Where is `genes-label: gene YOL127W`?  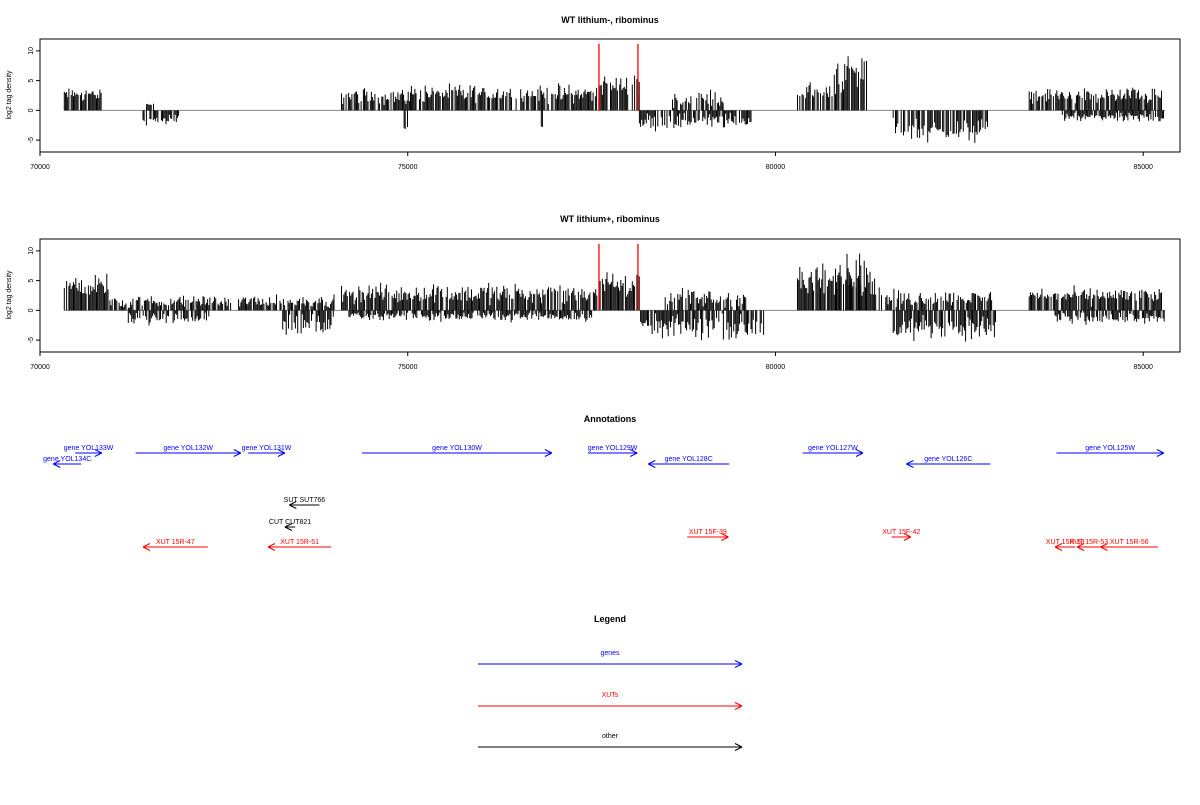
genes-label: gene YOL127W is located at coordinates (833, 448).